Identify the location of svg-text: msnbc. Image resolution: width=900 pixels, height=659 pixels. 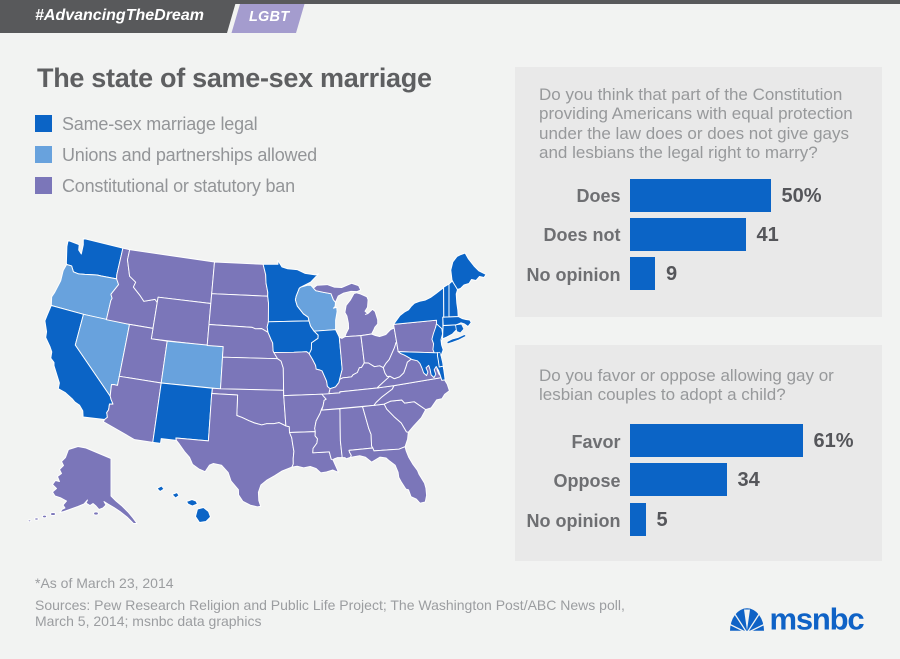
(817, 620).